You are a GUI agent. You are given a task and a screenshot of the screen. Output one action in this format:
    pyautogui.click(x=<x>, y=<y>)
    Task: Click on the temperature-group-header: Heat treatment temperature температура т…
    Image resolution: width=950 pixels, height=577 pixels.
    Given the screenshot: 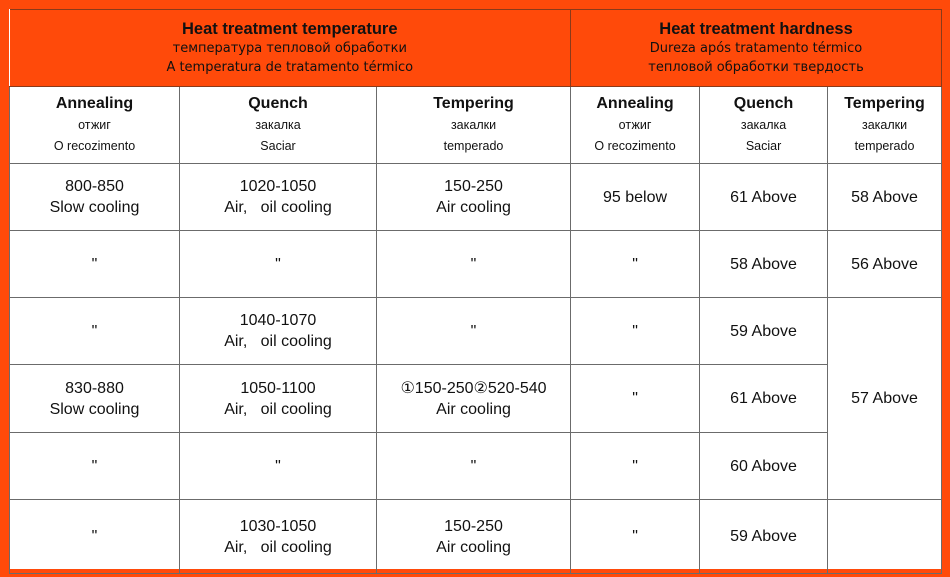 What is the action you would take?
    pyautogui.click(x=290, y=48)
    